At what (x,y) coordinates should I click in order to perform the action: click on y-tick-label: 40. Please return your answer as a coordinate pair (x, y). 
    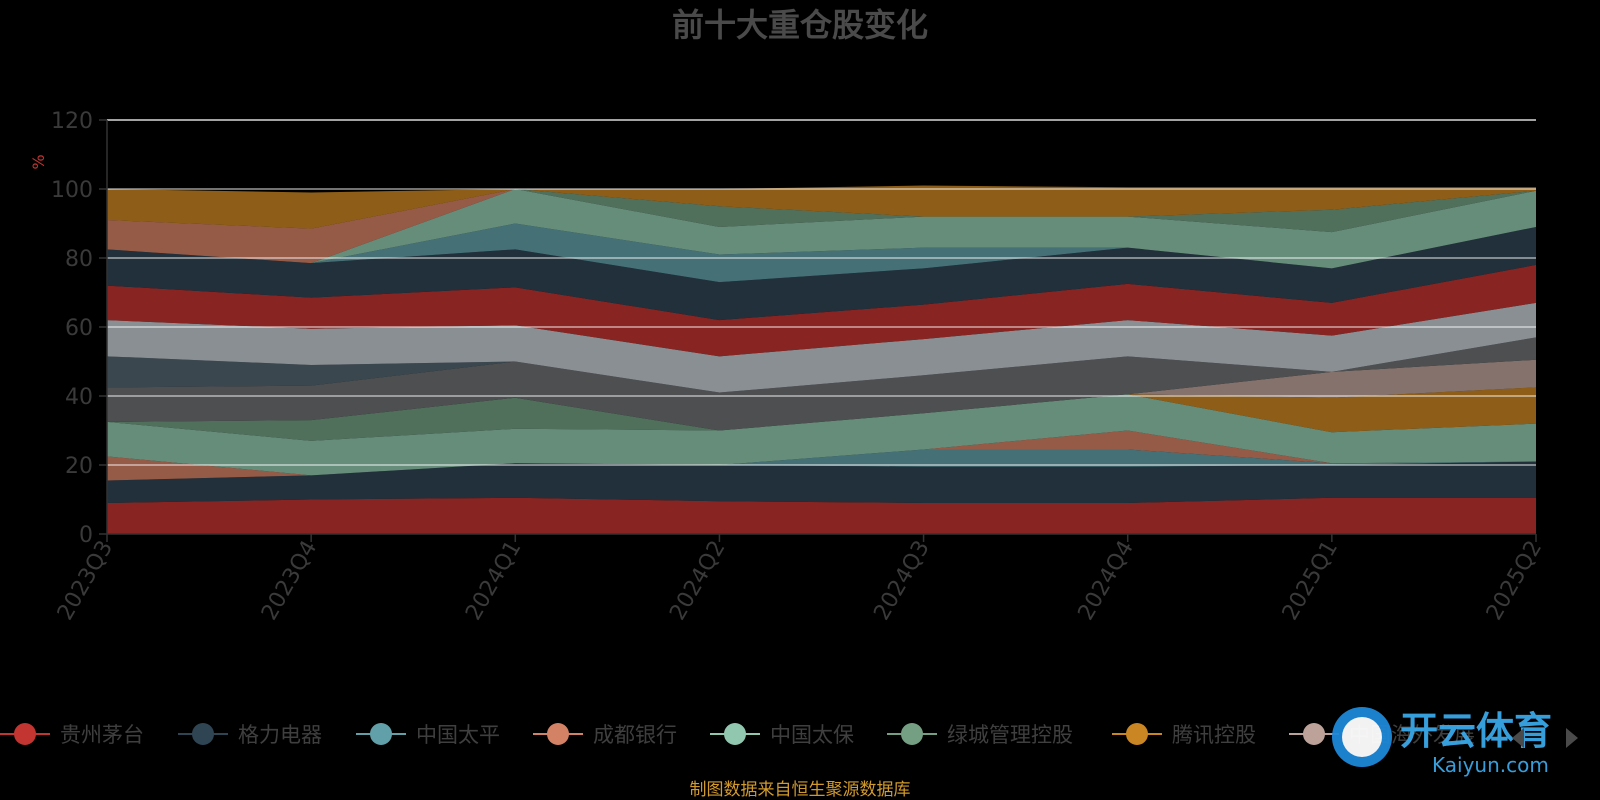
    Looking at the image, I should click on (79, 397).